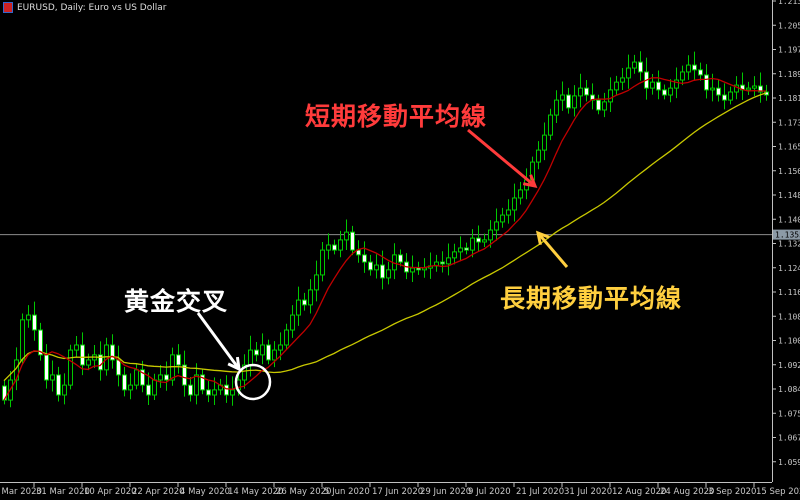  Describe the element at coordinates (588, 492) in the screenshot. I see `time-tick-label: 31 Jul 2020` at that location.